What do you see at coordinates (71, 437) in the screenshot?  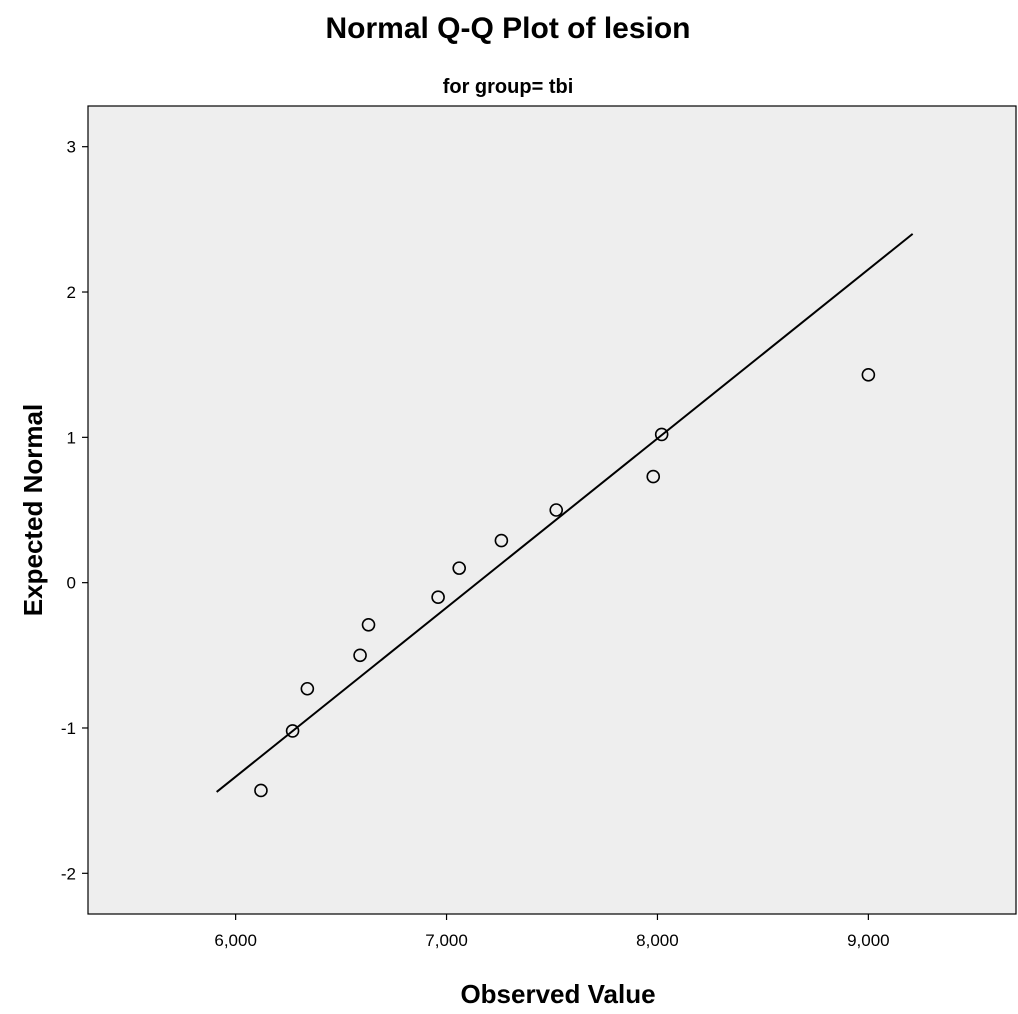 I see `y-tick-label: 1` at bounding box center [71, 437].